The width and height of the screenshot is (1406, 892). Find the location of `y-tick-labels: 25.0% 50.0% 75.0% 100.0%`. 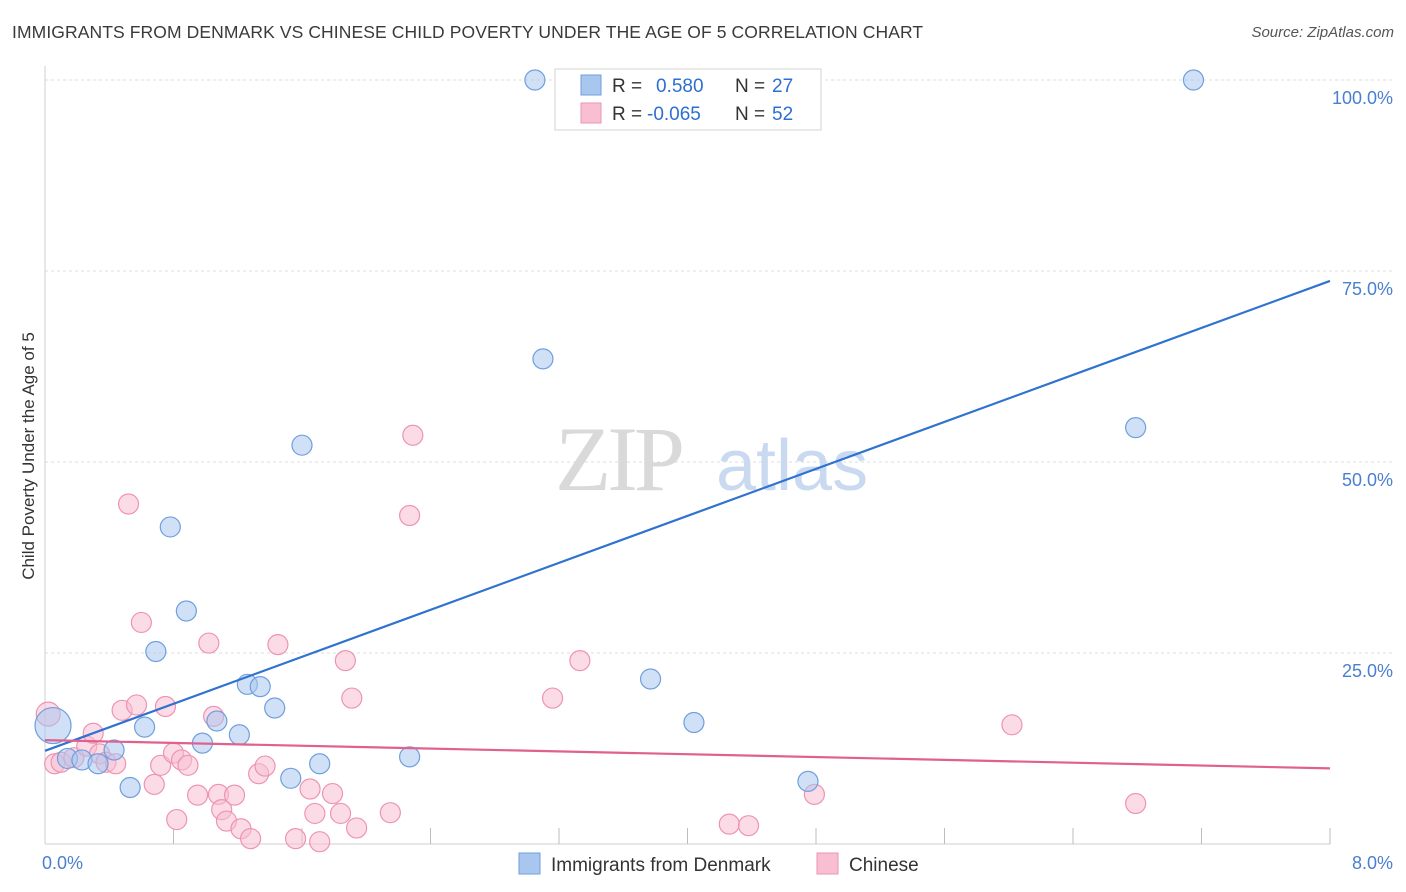

y-tick-labels: 25.0% 50.0% 75.0% 100.0% is located at coordinates (1362, 384).